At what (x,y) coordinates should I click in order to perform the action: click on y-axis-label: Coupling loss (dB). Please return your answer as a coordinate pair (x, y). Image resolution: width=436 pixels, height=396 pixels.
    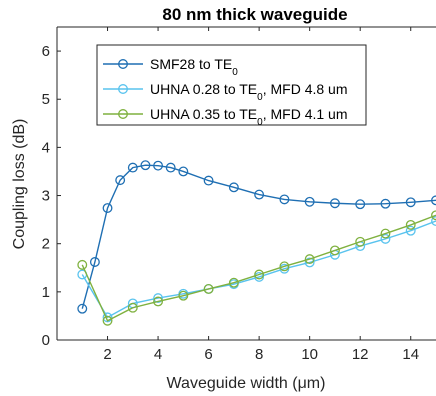
    Looking at the image, I should click on (19, 184).